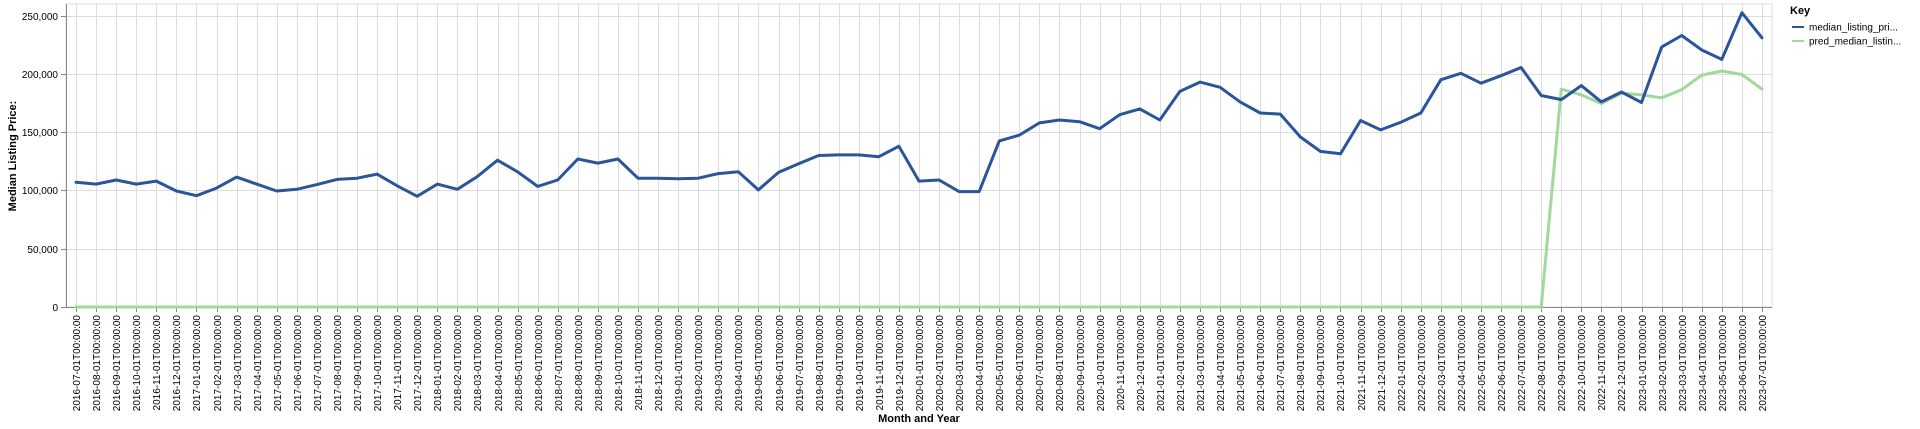 This screenshot has height=429, width=1920. I want to click on x-tick-label: 2018-10-01T00:00:00, so click(619, 363).